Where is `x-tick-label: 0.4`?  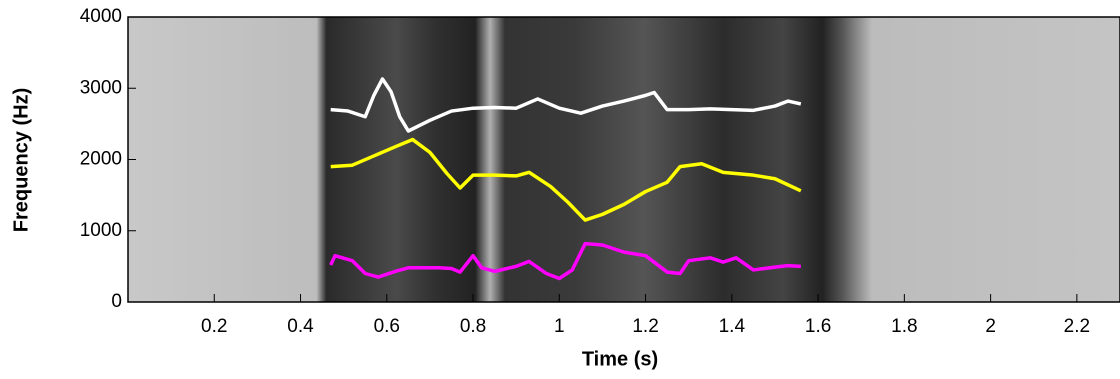
x-tick-label: 0.4 is located at coordinates (300, 326).